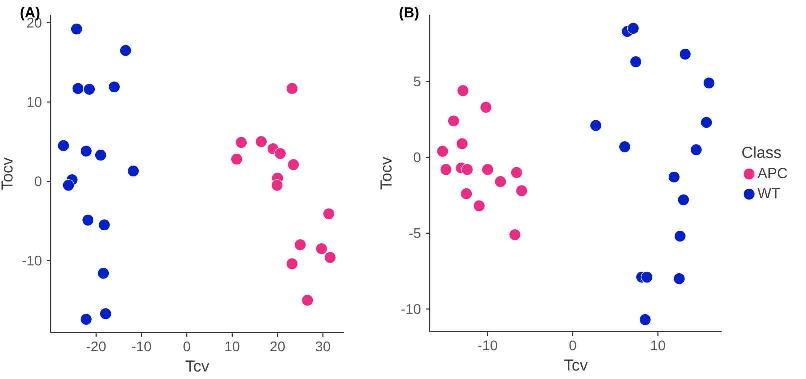  What do you see at coordinates (415, 233) in the screenshot?
I see `y-tick-label: -5` at bounding box center [415, 233].